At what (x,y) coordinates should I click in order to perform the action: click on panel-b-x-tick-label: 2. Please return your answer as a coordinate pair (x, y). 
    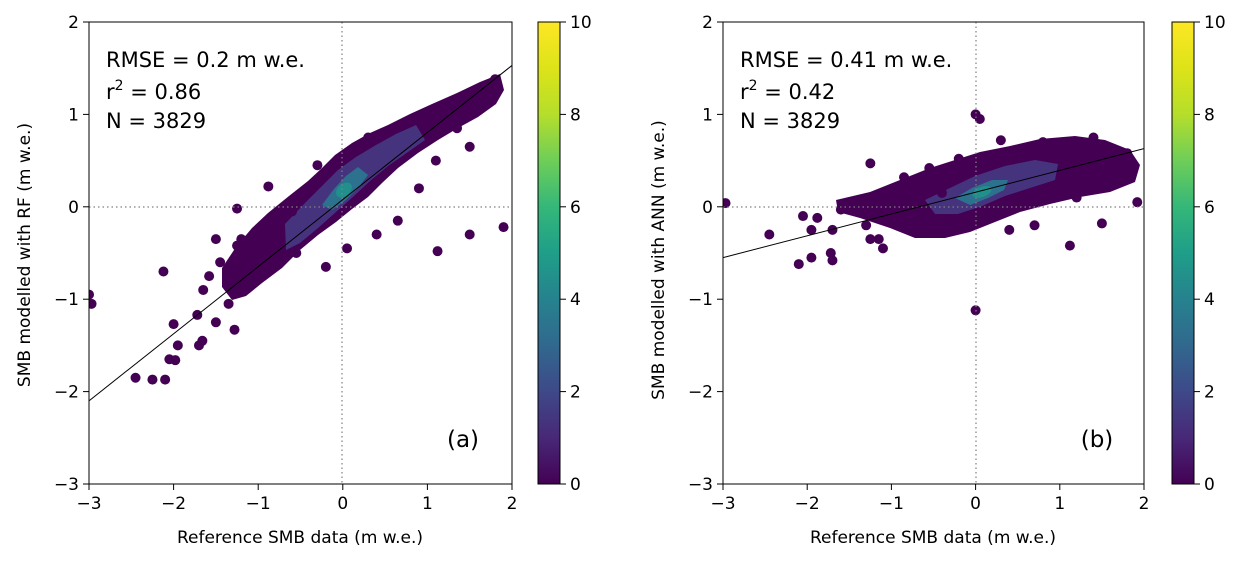
    Looking at the image, I should click on (1144, 504).